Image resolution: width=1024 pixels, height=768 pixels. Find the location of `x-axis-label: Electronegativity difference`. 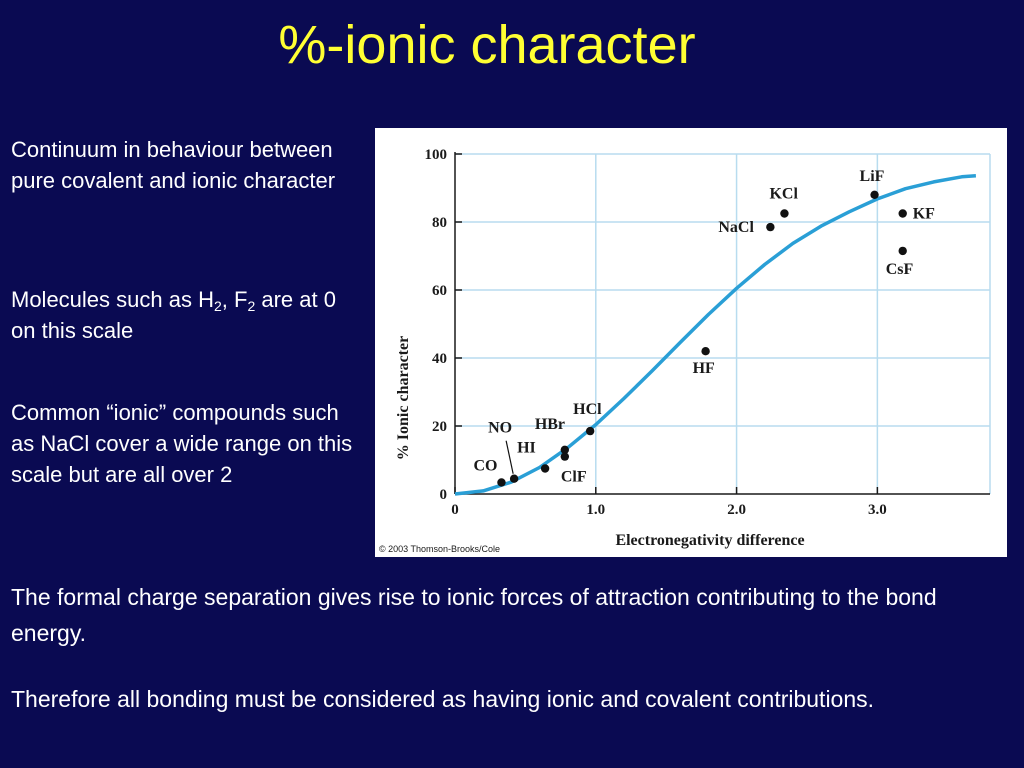

x-axis-label: Electronegativity difference is located at coordinates (709, 540).